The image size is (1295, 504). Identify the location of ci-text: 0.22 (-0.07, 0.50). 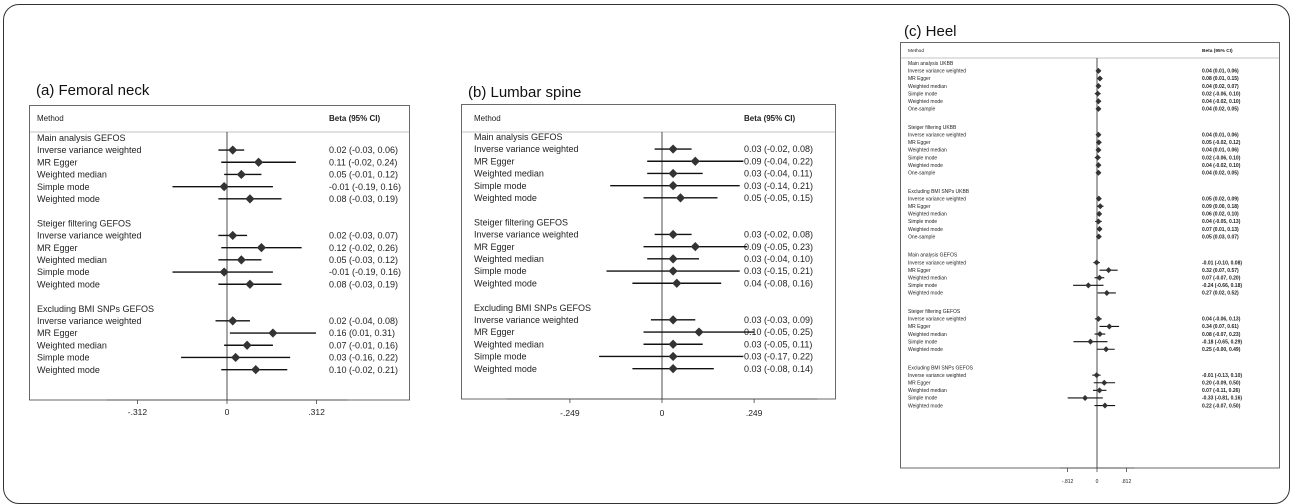
(1221, 406).